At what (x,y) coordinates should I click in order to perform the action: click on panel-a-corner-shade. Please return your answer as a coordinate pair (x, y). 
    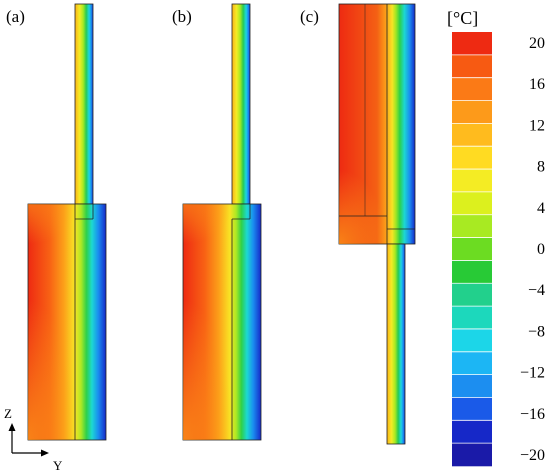
    Looking at the image, I should click on (53, 370).